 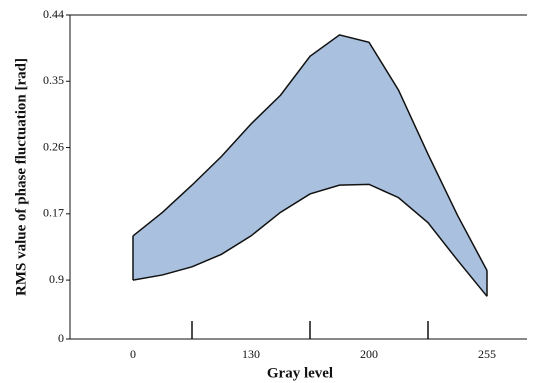 What do you see at coordinates (61, 338) in the screenshot?
I see `y-tick-label: 0` at bounding box center [61, 338].